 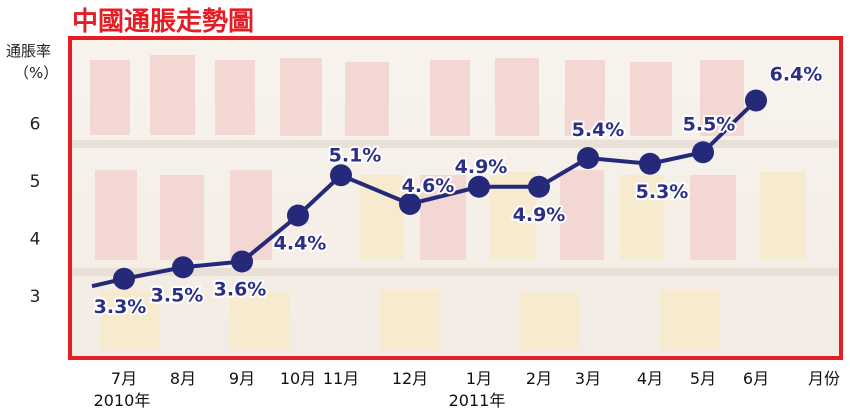 What do you see at coordinates (298, 378) in the screenshot?
I see `x-tick-label: 10月` at bounding box center [298, 378].